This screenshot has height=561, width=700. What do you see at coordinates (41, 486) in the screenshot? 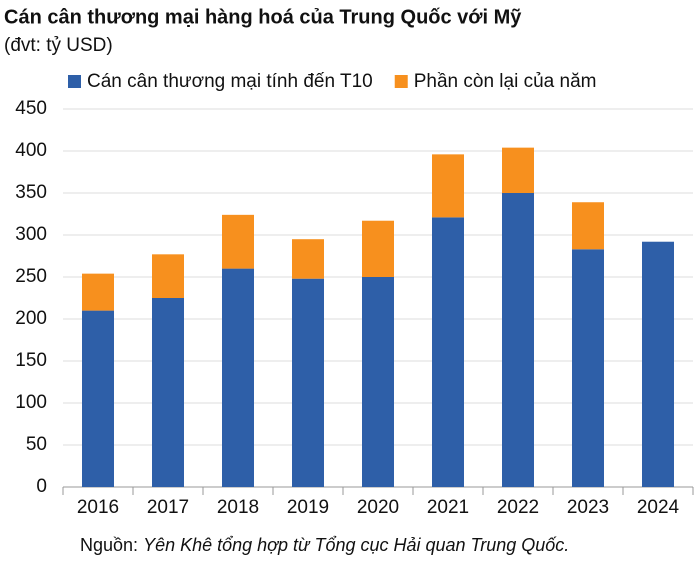
I see `y-tick-label: 0` at bounding box center [41, 486].